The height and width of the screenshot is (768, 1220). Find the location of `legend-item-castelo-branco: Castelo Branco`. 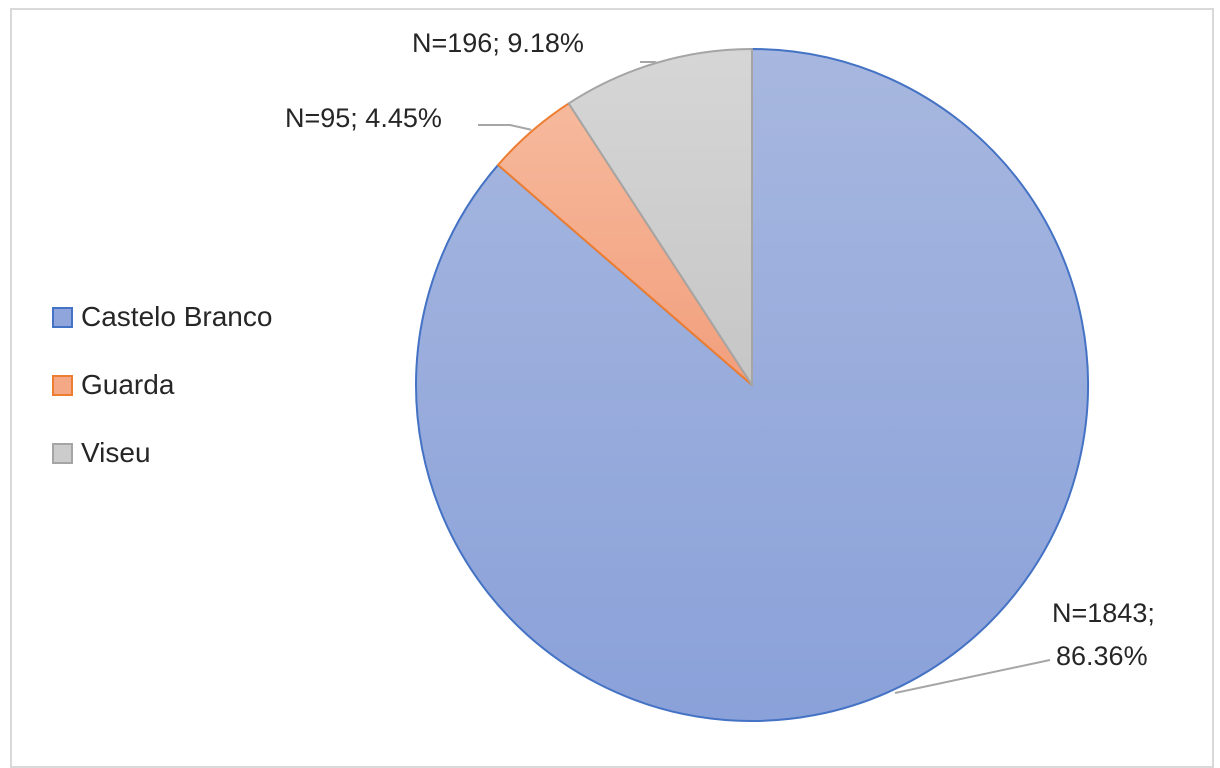

legend-item-castelo-branco: Castelo Branco is located at coordinates (162, 317).